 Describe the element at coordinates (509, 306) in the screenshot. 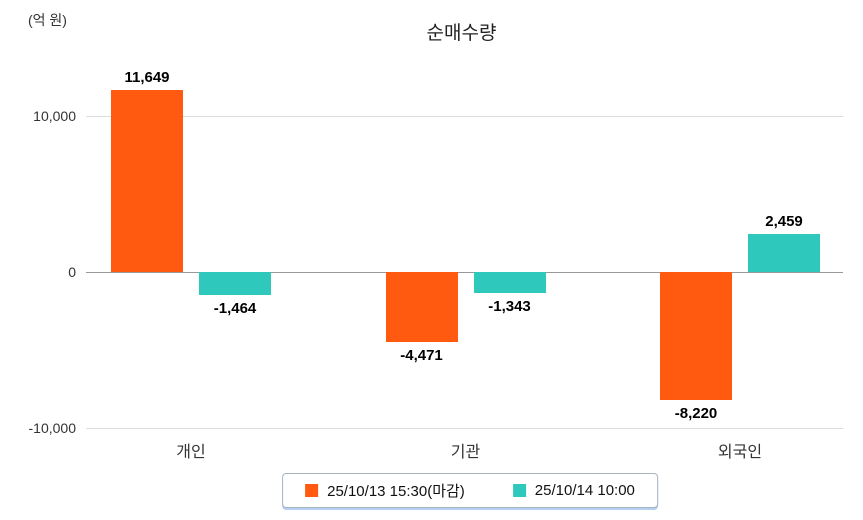

I see `value-label: -1,343` at that location.